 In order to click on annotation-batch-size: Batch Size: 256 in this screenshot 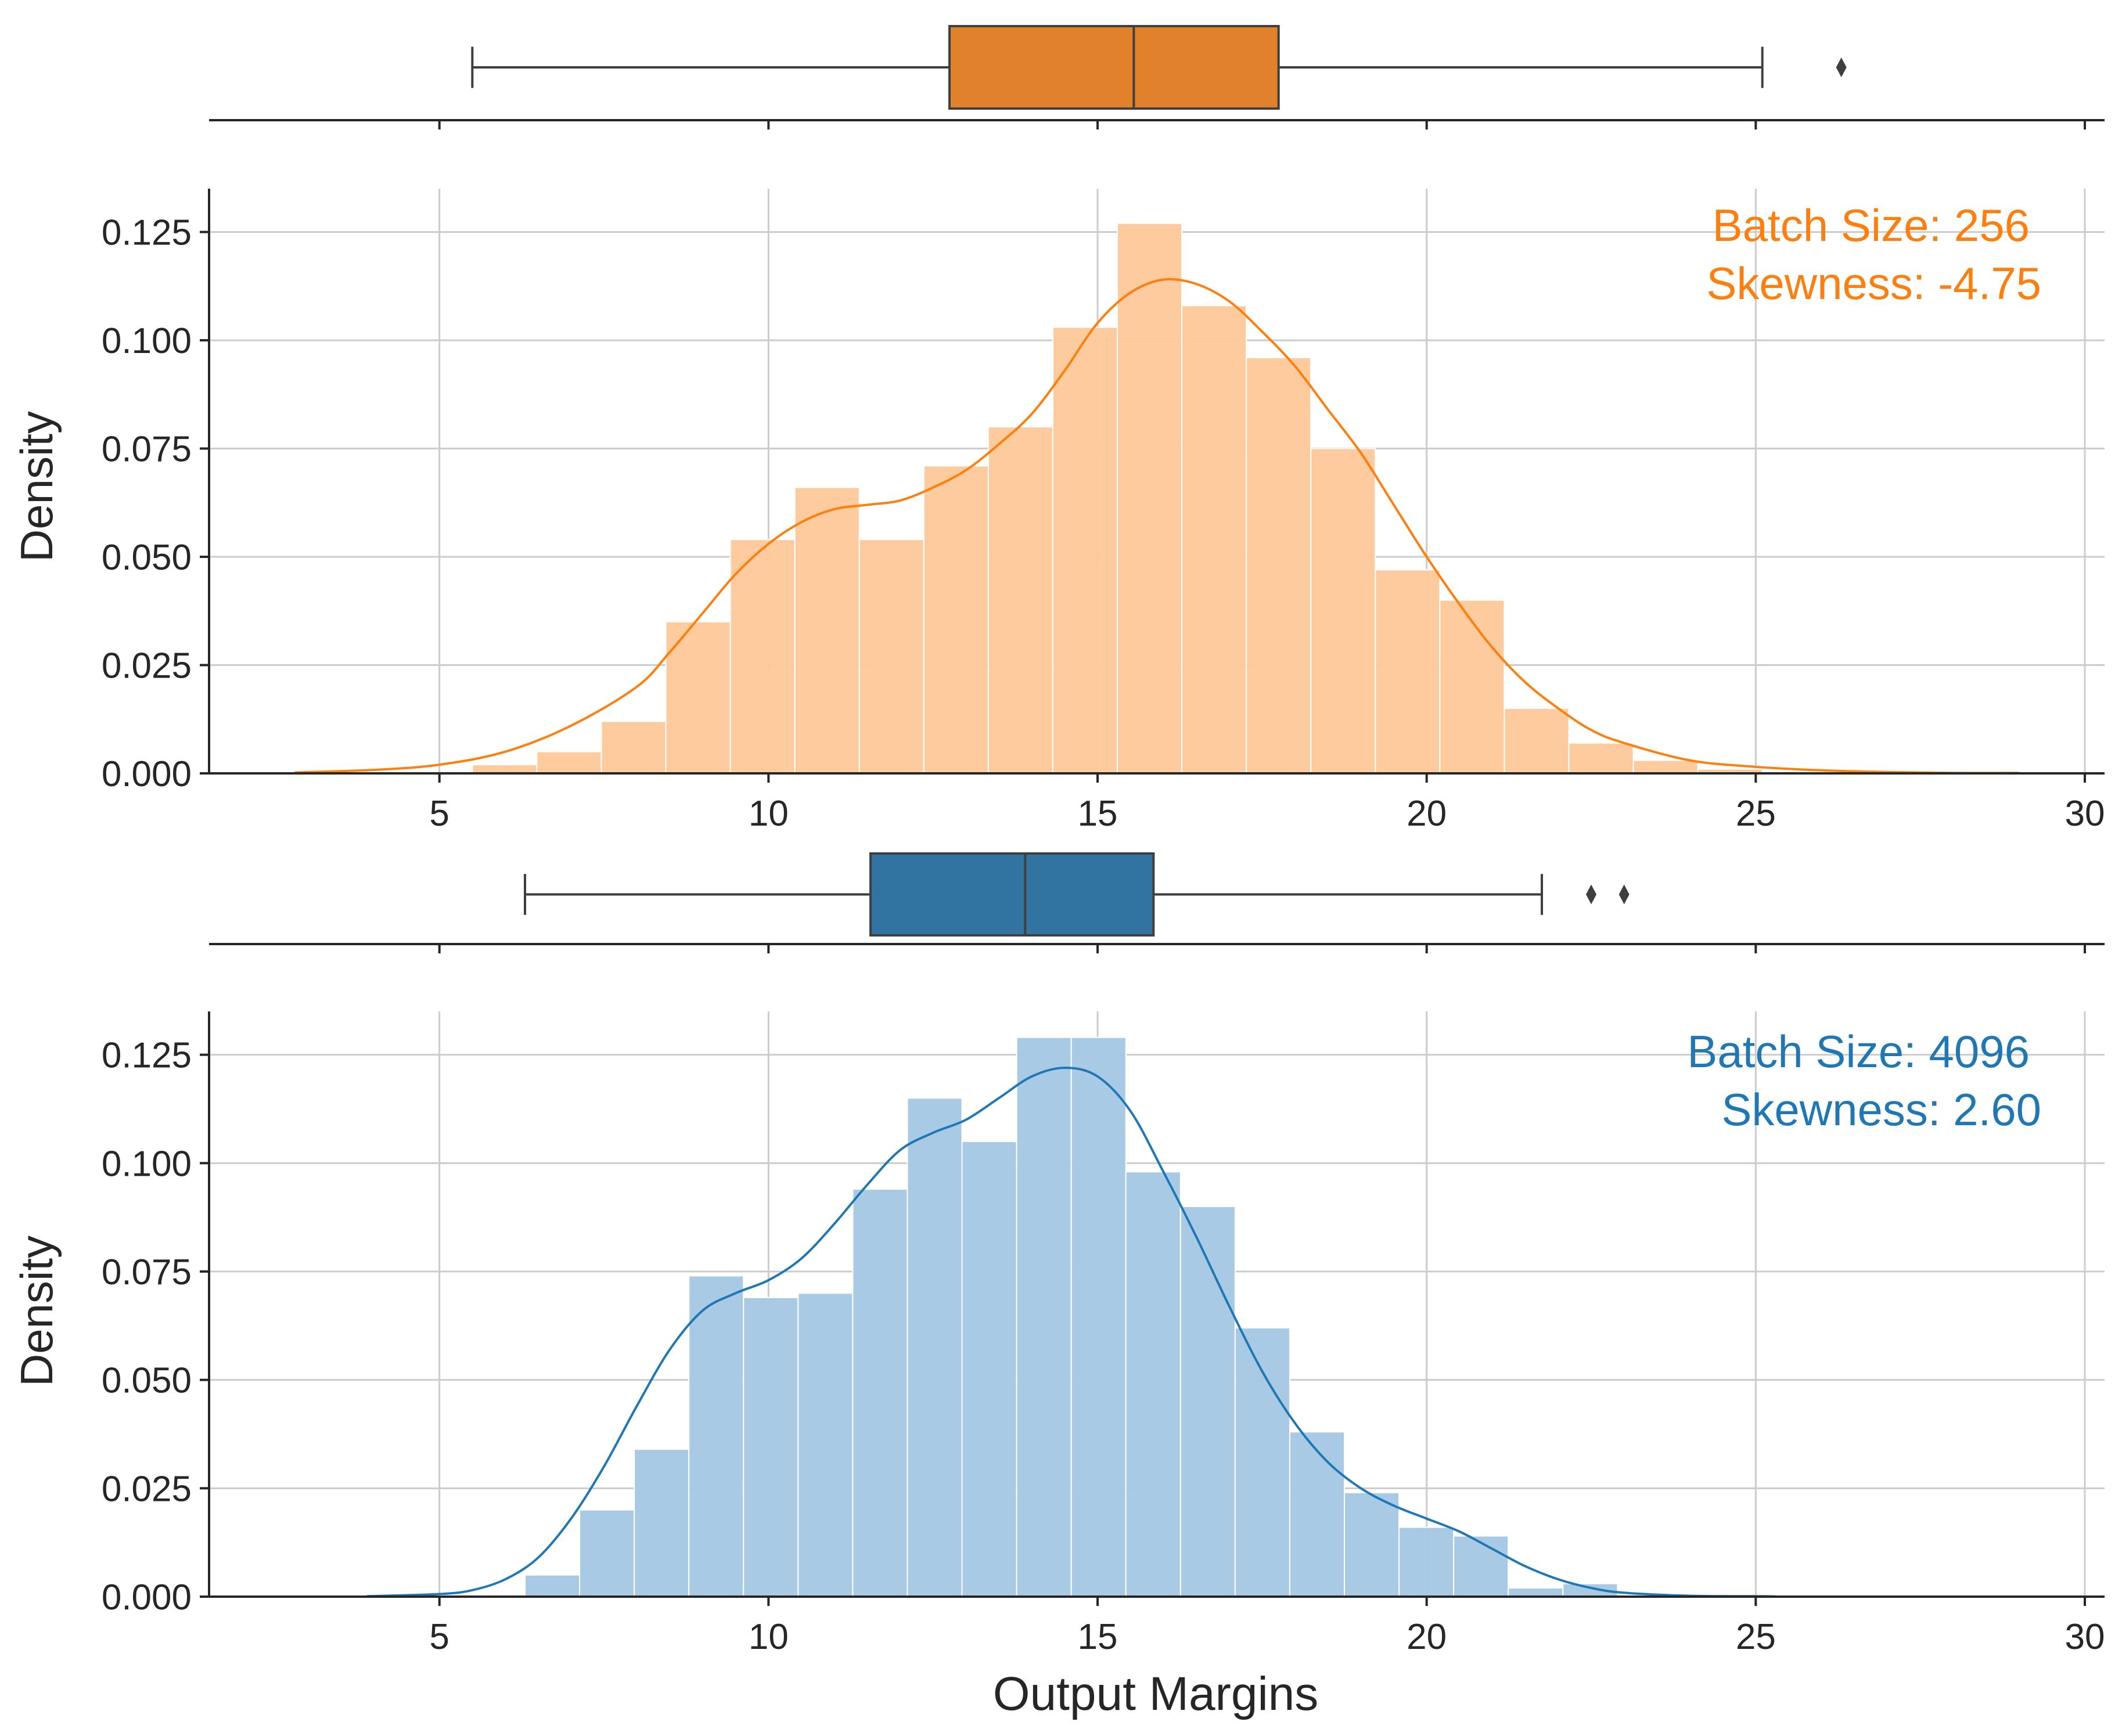, I will do `click(1871, 225)`.